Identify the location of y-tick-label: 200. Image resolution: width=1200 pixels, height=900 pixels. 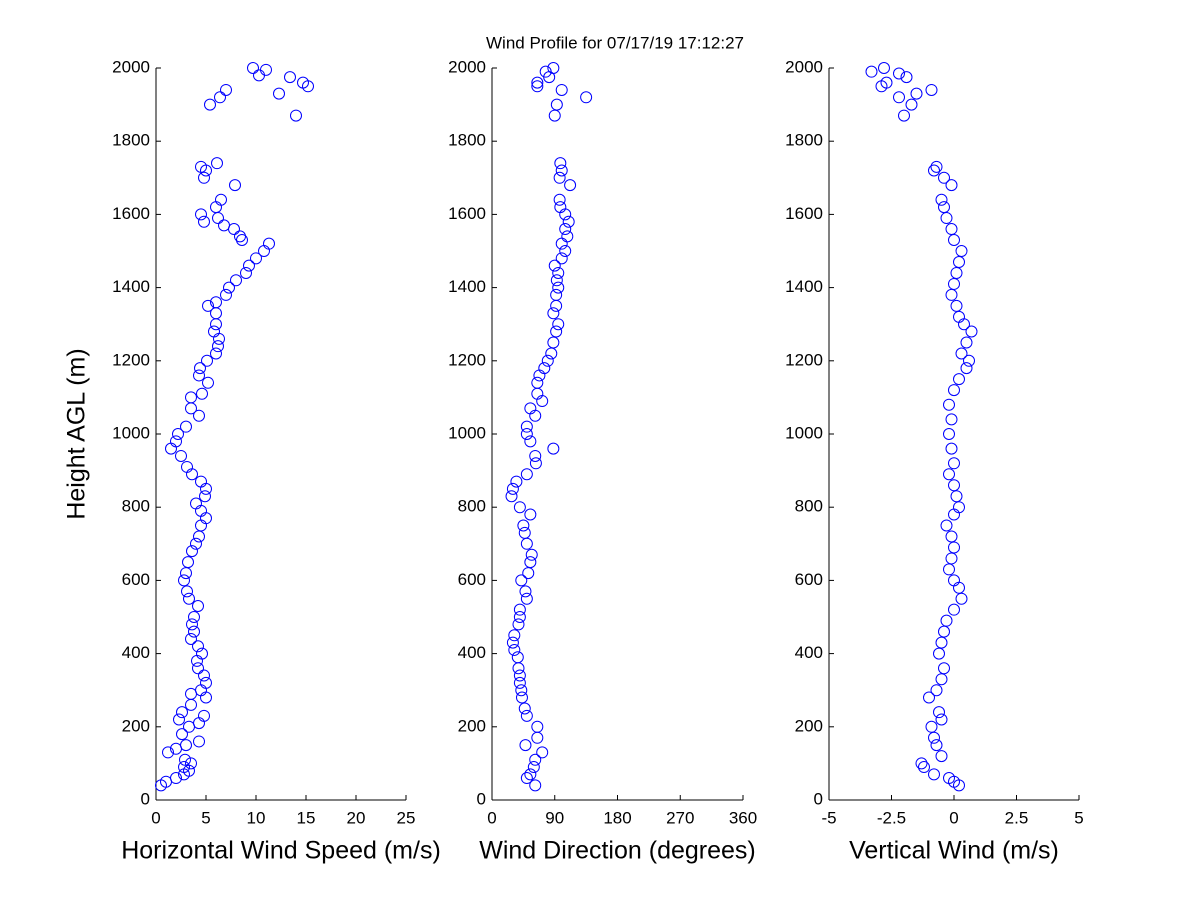
(472, 725).